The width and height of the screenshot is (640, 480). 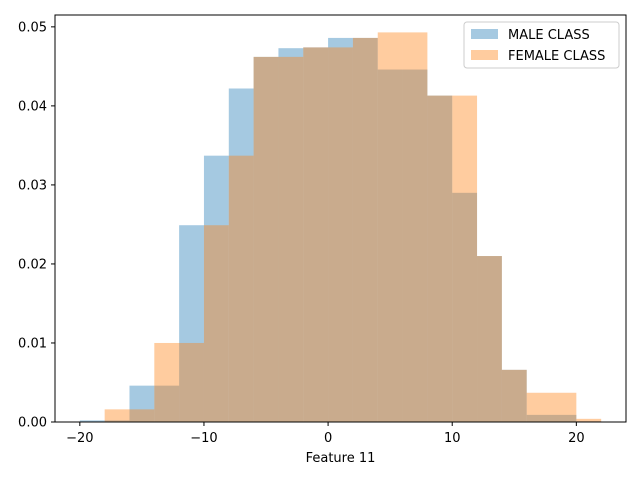 I want to click on x-tick-label: 20, so click(x=576, y=438).